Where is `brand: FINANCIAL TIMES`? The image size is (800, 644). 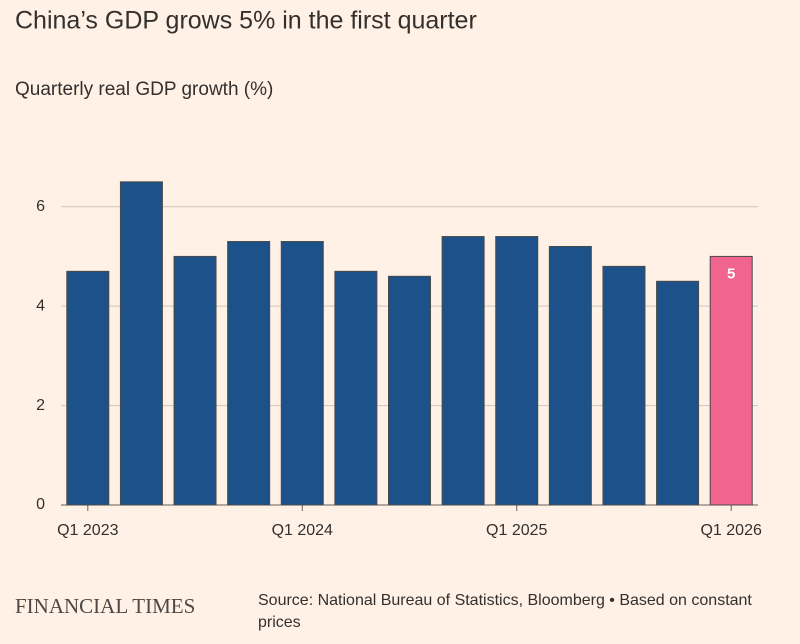
brand: FINANCIAL TIMES is located at coordinates (105, 606).